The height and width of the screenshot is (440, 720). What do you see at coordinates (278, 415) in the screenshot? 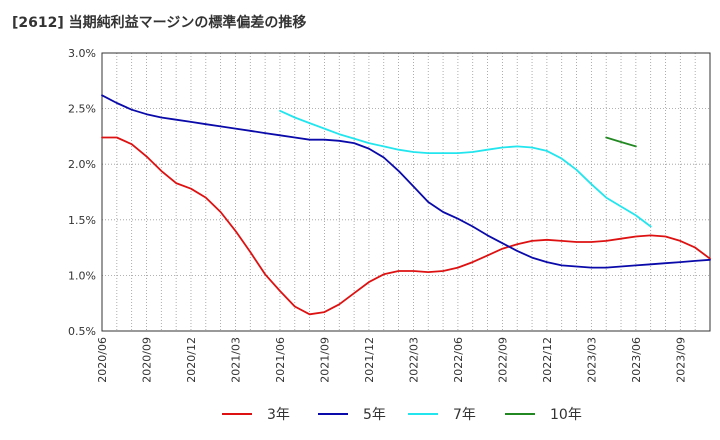
I see `legend-label: 3年` at bounding box center [278, 415].